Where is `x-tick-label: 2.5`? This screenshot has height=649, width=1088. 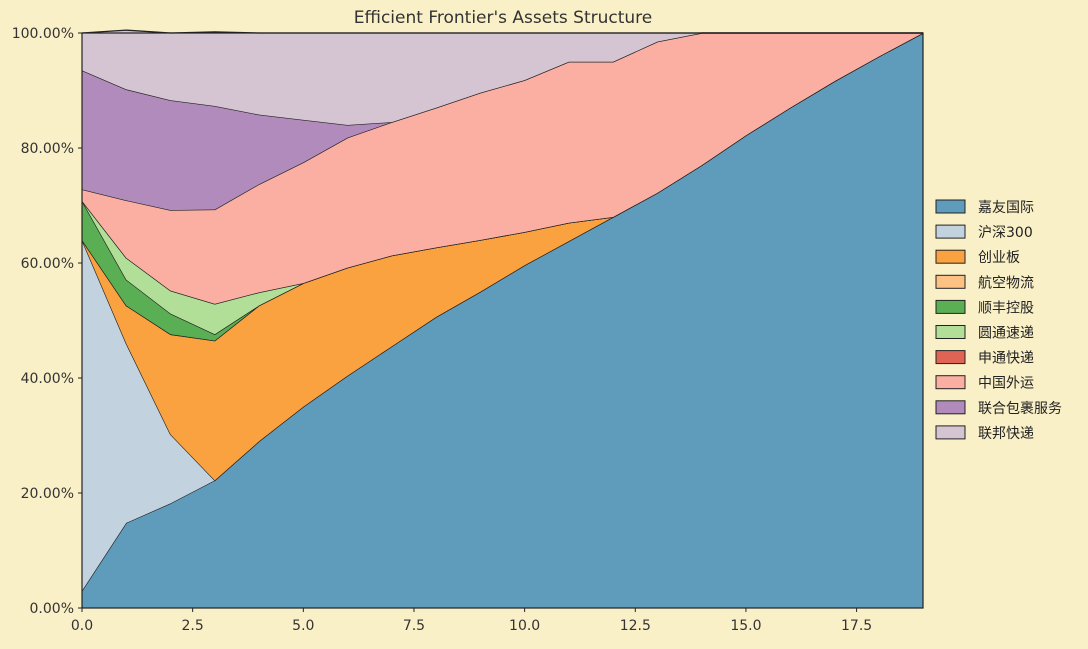
x-tick-label: 2.5 is located at coordinates (193, 626).